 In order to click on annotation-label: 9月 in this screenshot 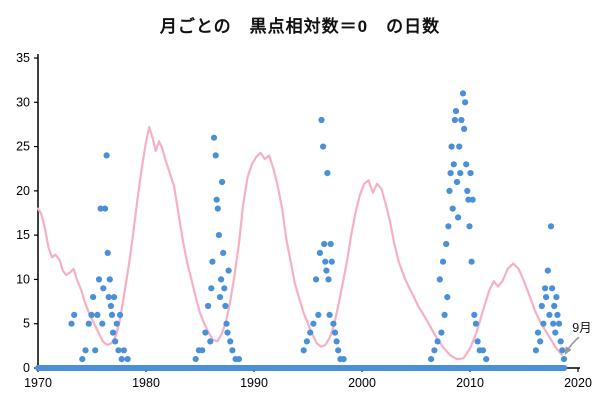, I will do `click(581, 328)`.